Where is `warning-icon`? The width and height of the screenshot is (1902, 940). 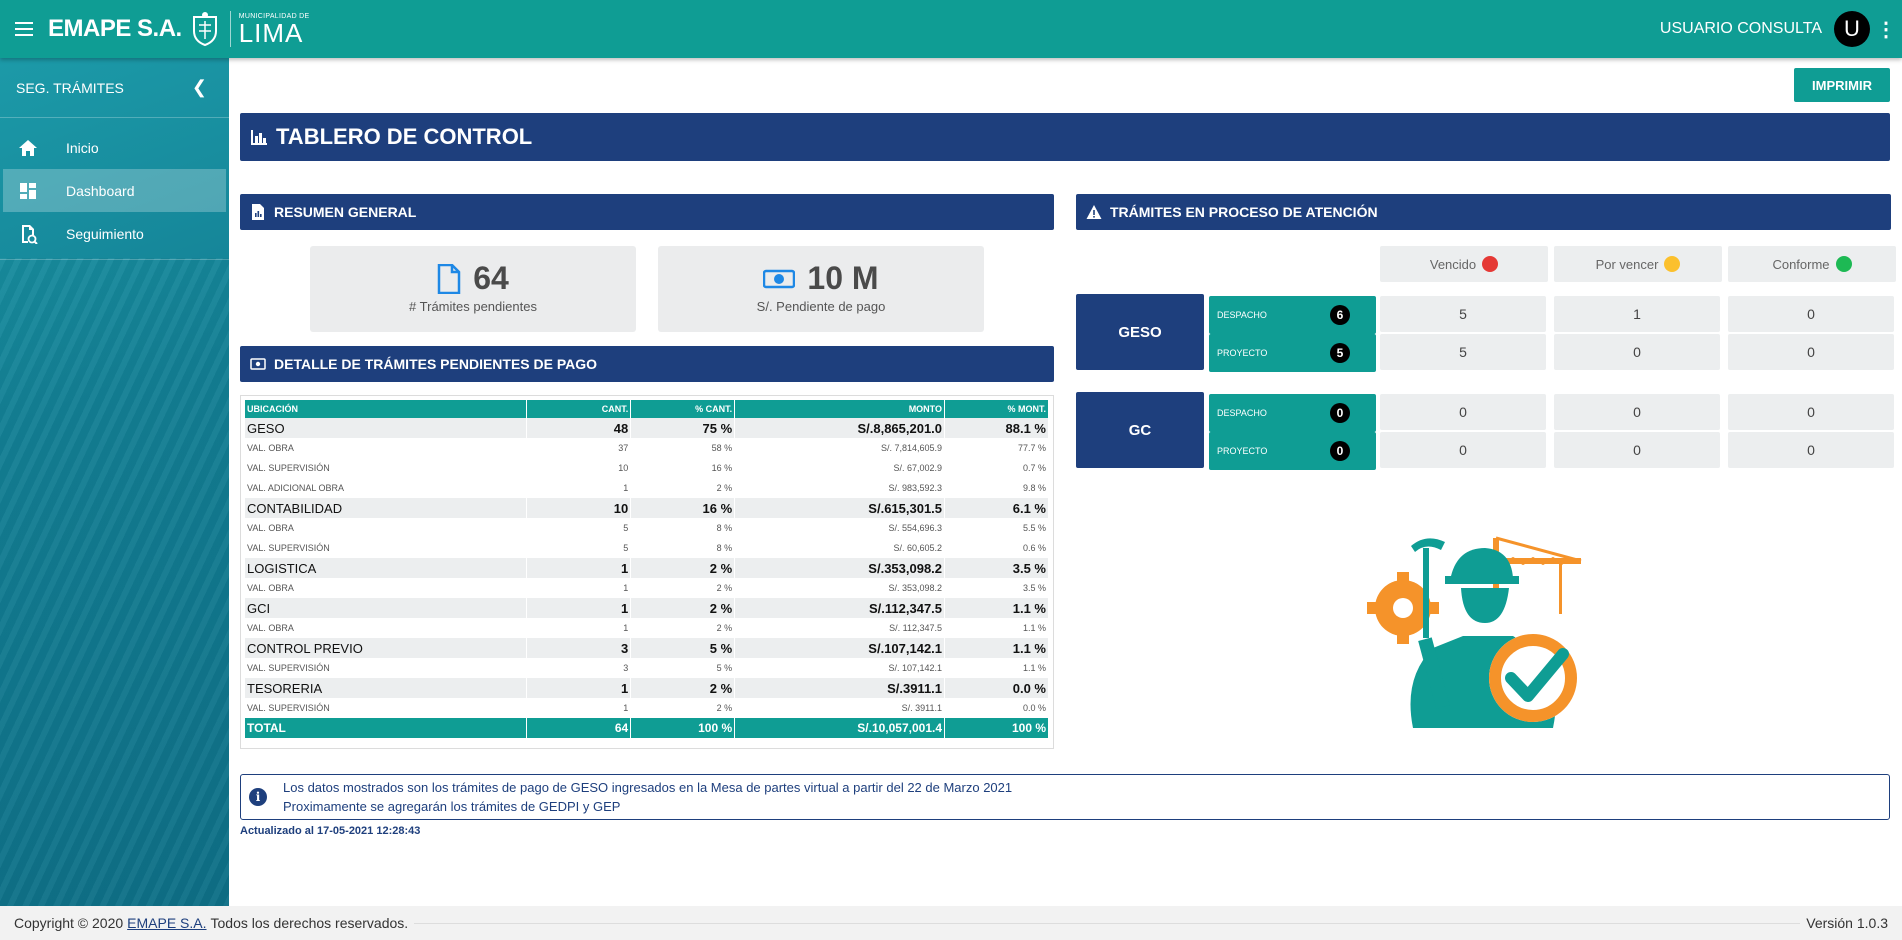
warning-icon is located at coordinates (1094, 212).